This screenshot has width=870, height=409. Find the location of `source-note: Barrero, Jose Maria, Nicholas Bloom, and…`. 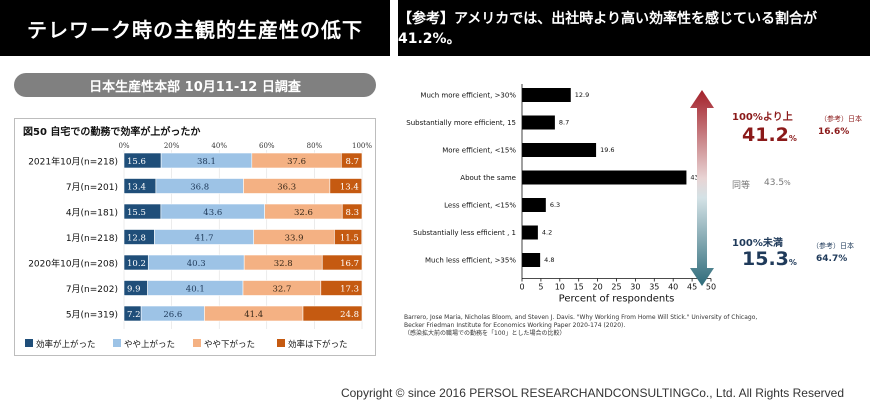

source-note: Barrero, Jose Maria, Nicholas Bloom, and… is located at coordinates (624, 326).